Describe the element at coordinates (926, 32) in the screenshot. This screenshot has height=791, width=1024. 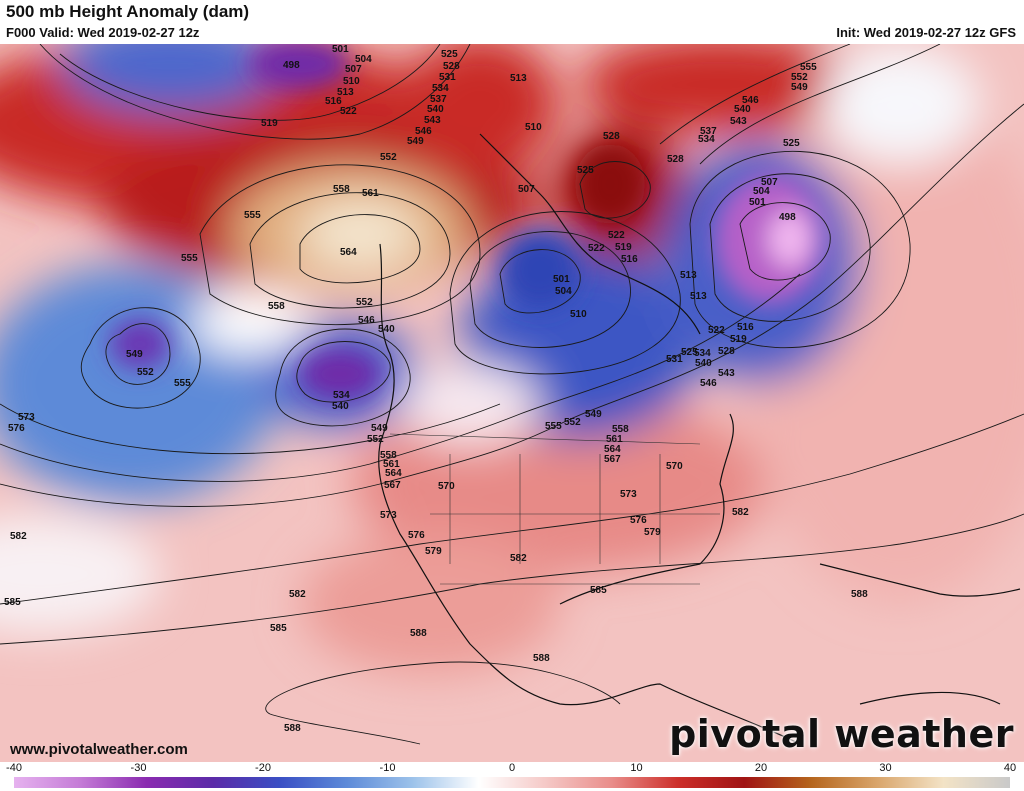
I see `init-time: Init: Wed 2019-02-27 12z GFS` at that location.